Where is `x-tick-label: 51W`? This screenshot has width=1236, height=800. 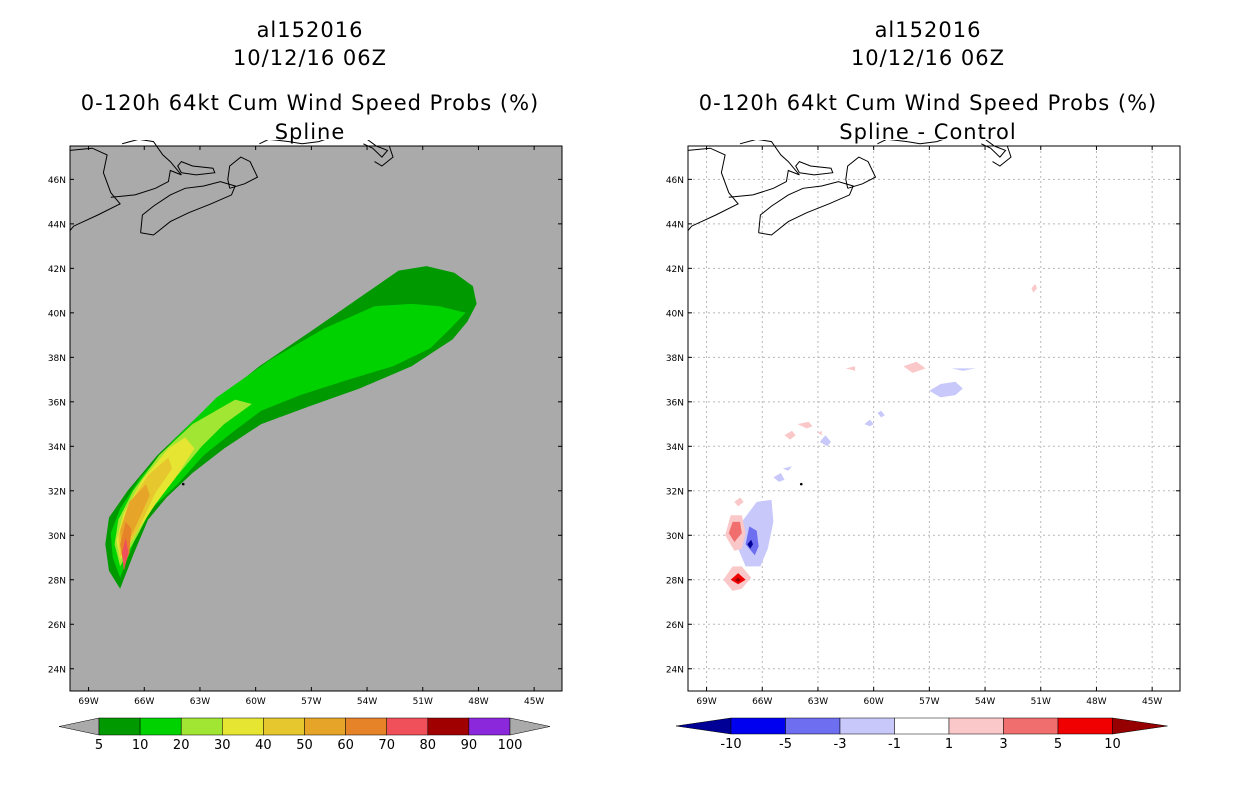
x-tick-label: 51W is located at coordinates (423, 702).